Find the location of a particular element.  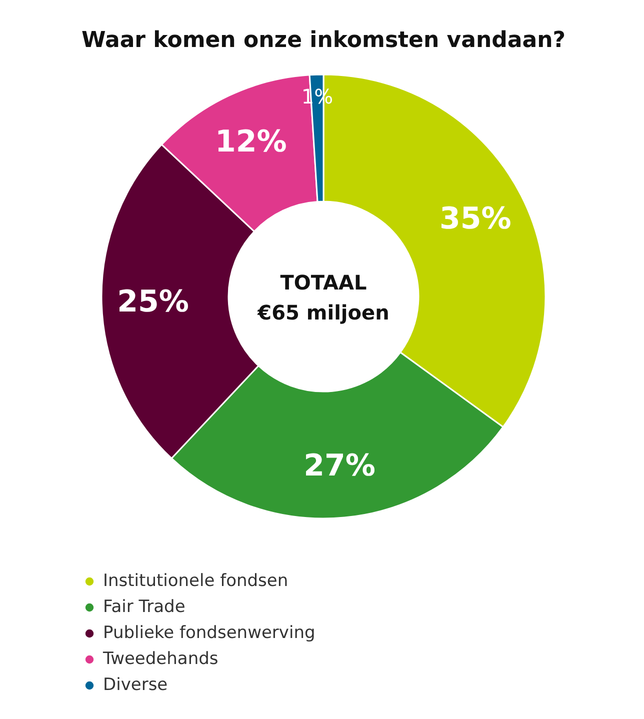

data-label: 27% is located at coordinates (340, 466).